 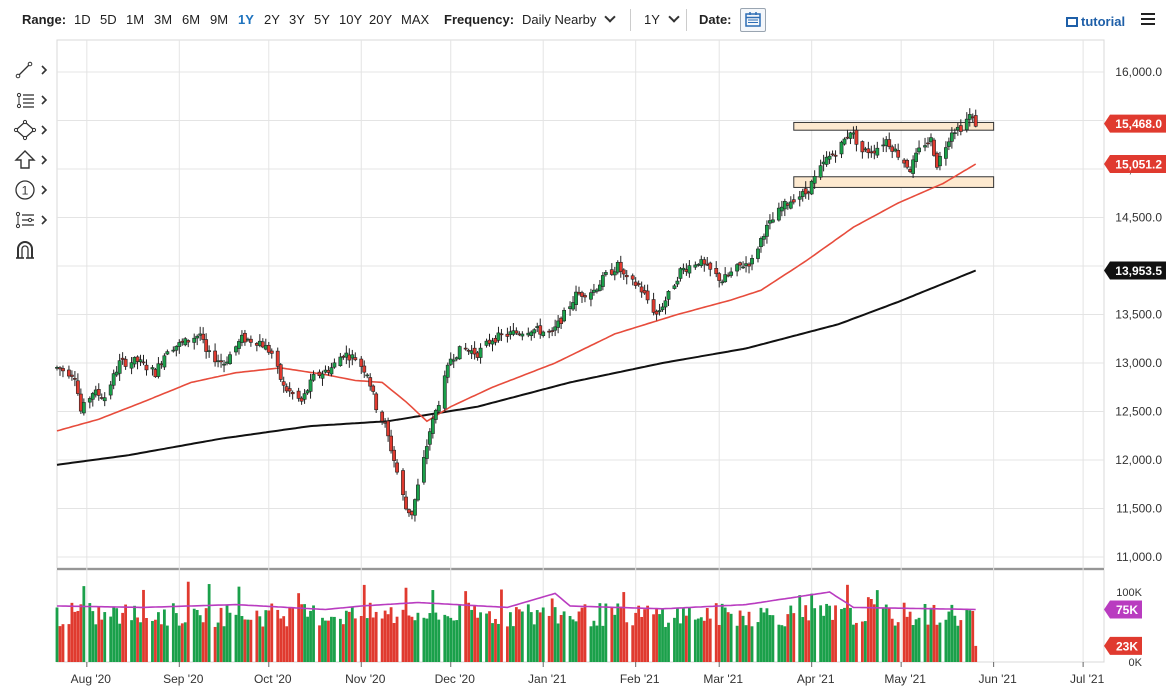 What do you see at coordinates (1136, 663) in the screenshot?
I see `volume-tick-label: 0K` at bounding box center [1136, 663].